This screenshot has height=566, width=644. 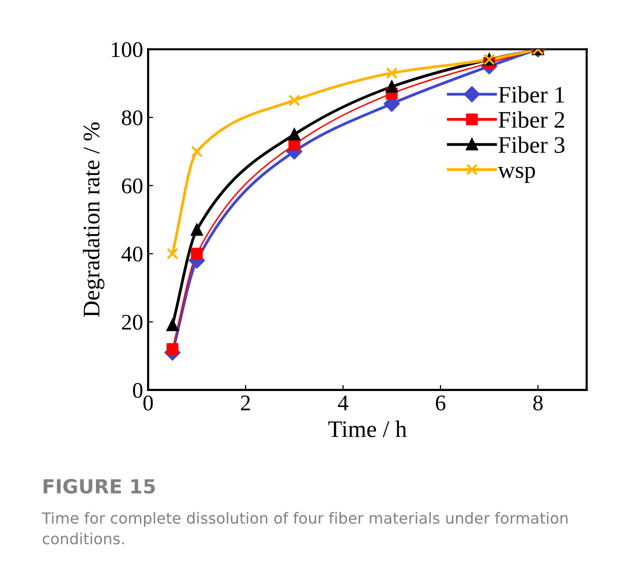 What do you see at coordinates (538, 402) in the screenshot?
I see `x-tick-label: 8` at bounding box center [538, 402].